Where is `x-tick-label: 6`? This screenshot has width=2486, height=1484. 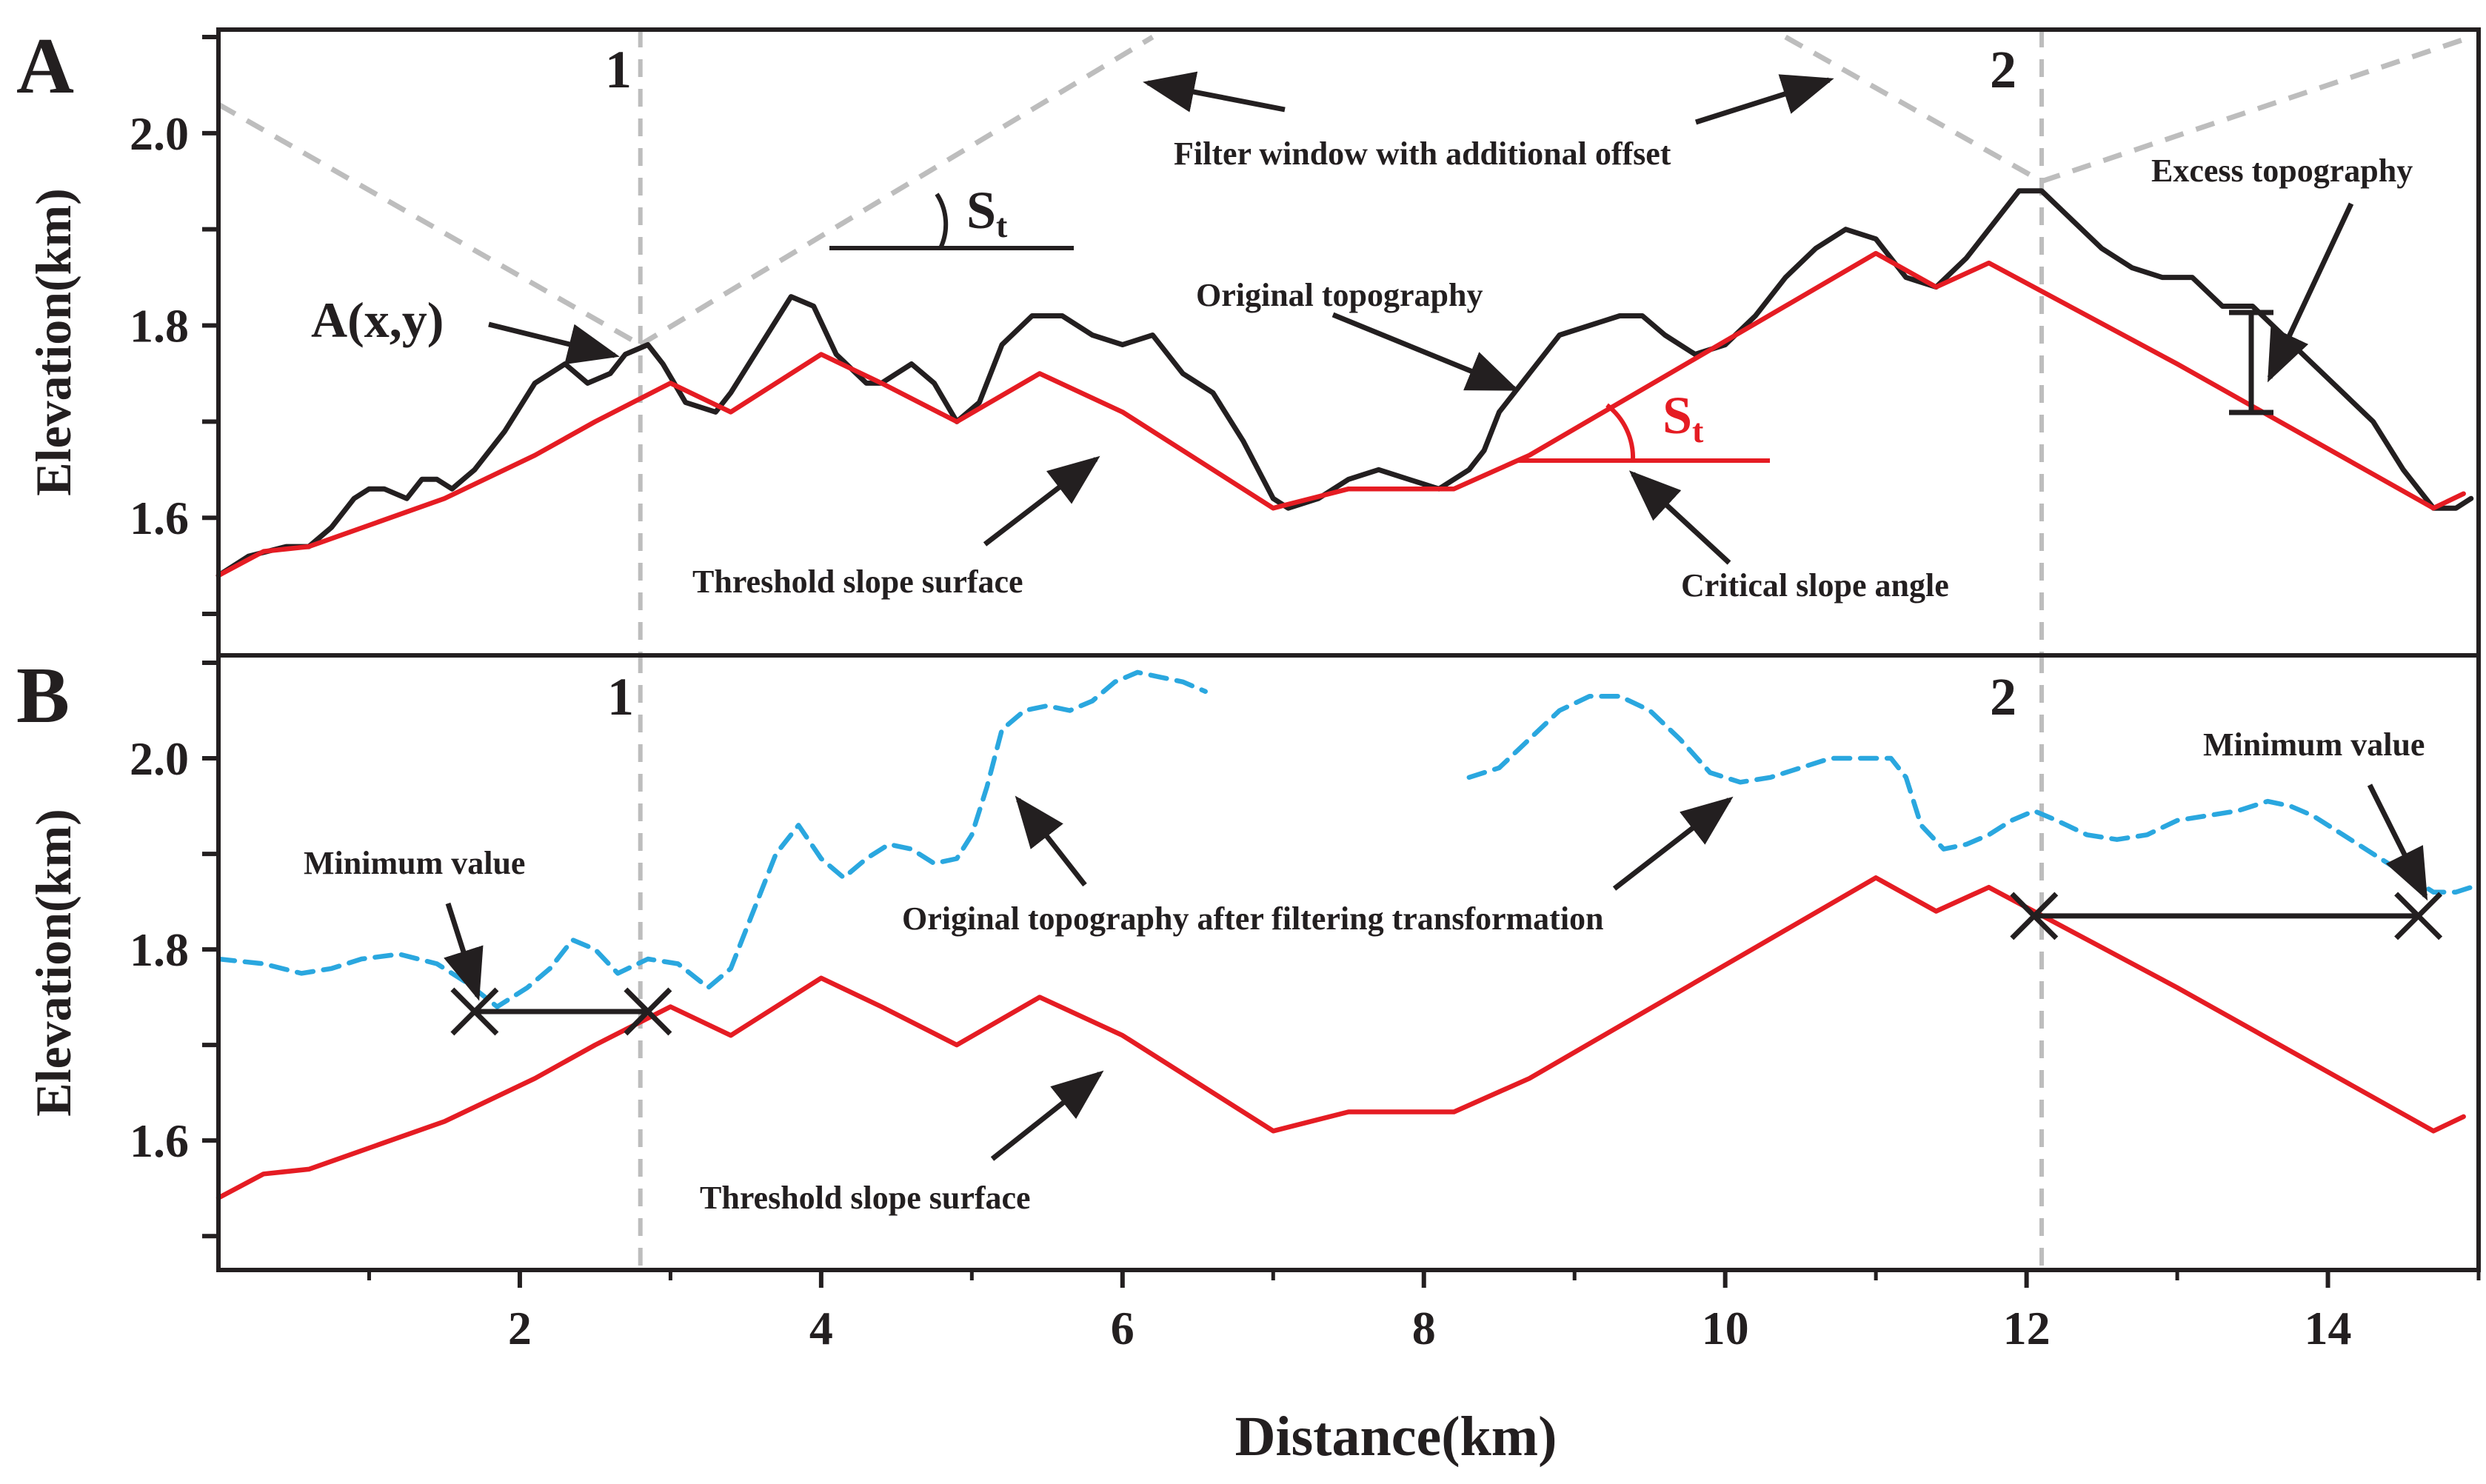
x-tick-label: 6 is located at coordinates (1123, 1328).